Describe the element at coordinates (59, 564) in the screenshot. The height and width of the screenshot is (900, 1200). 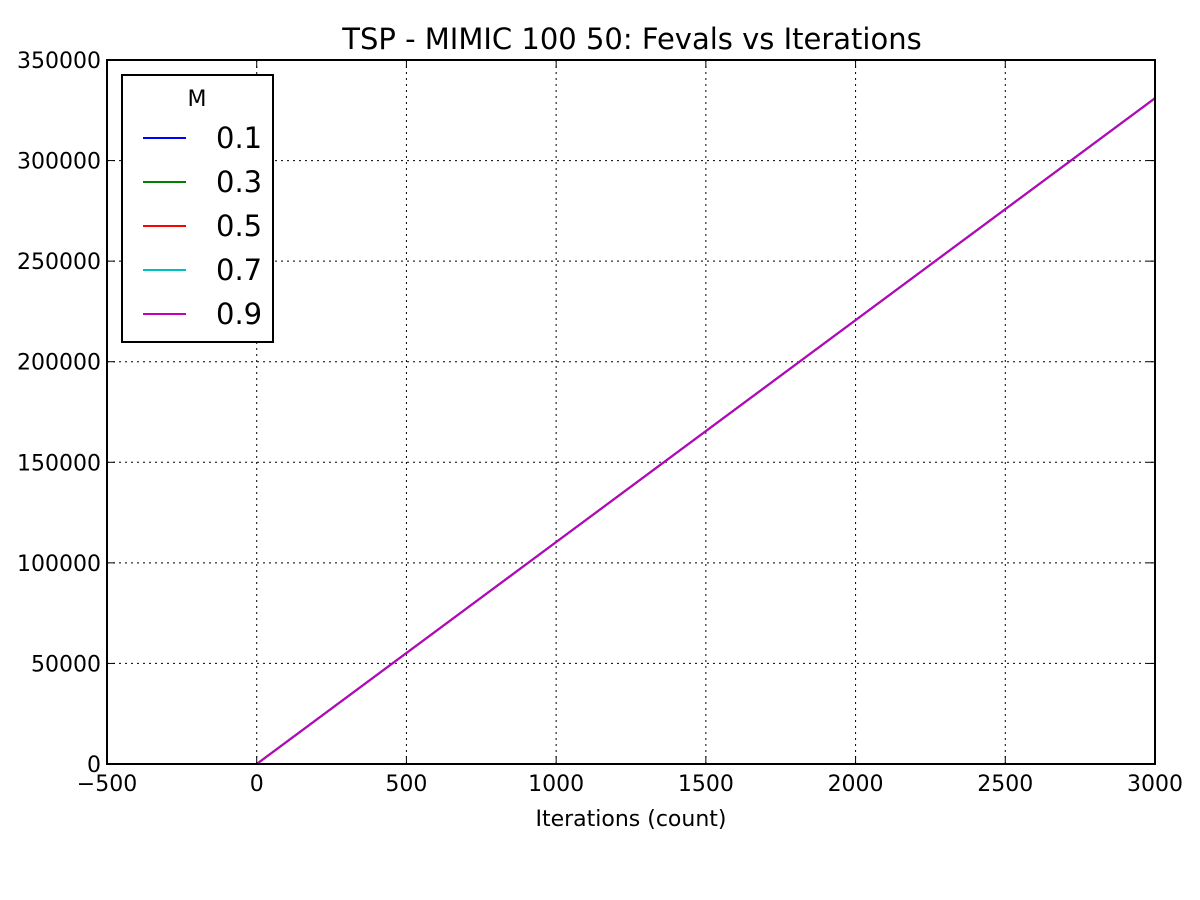
I see `y-tick-label: 100000` at that location.